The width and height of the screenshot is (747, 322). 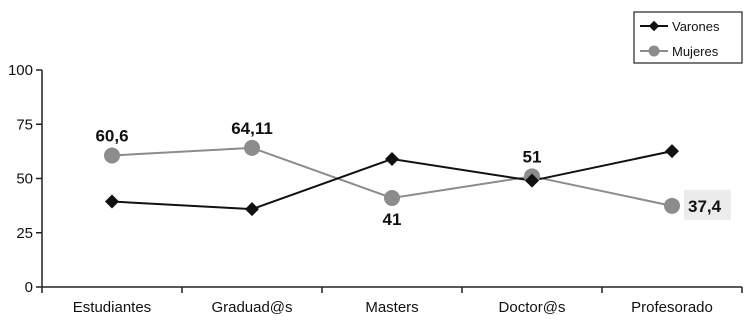 I want to click on y-tick-label: 100, so click(x=20, y=70).